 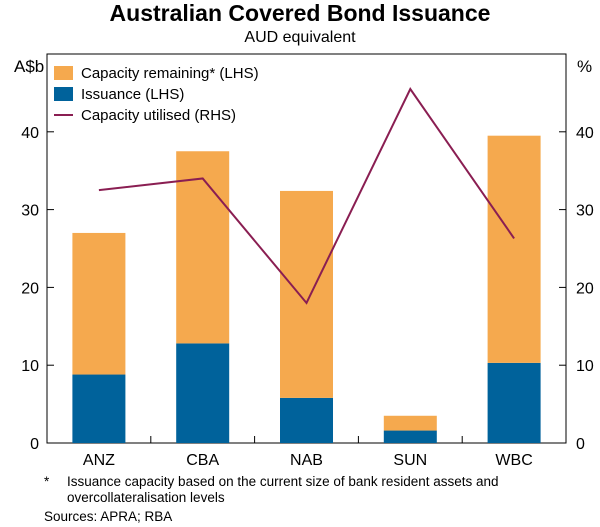 I want to click on left-axis-unit: A$b, so click(x=29, y=66).